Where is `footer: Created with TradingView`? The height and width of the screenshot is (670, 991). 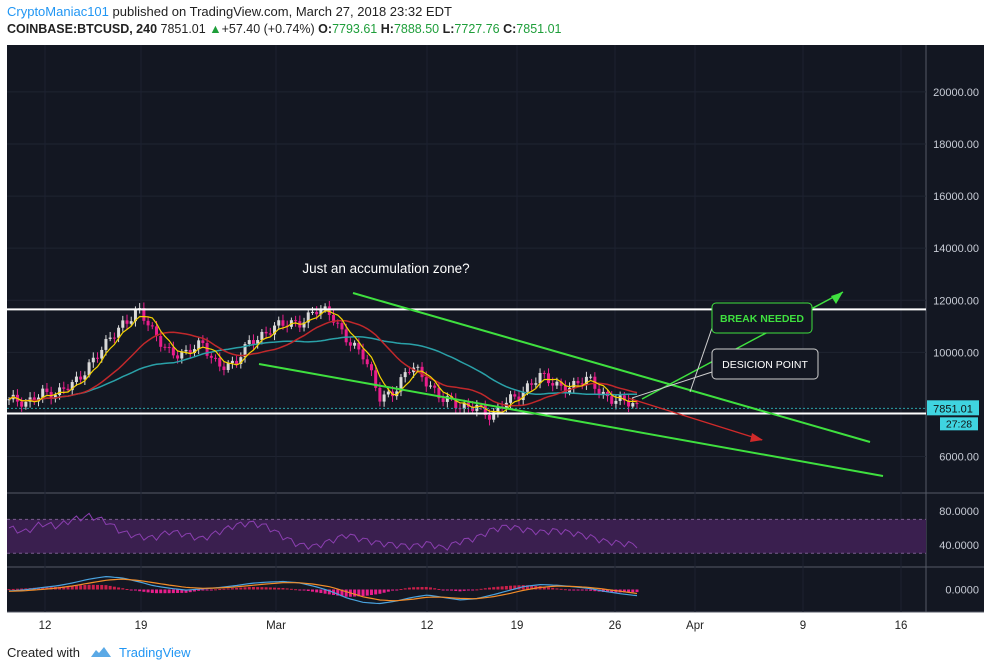 footer: Created with TradingView is located at coordinates (99, 652).